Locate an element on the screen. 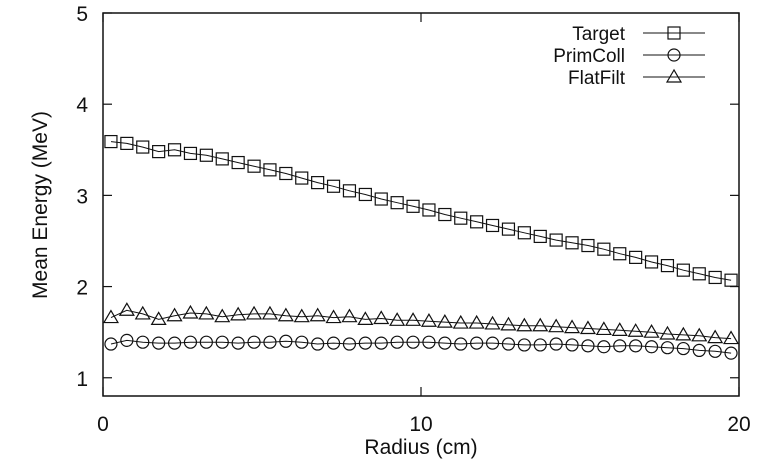 Image resolution: width=773 pixels, height=467 pixels. legend-item-primcoll: PrimColl is located at coordinates (629, 56).